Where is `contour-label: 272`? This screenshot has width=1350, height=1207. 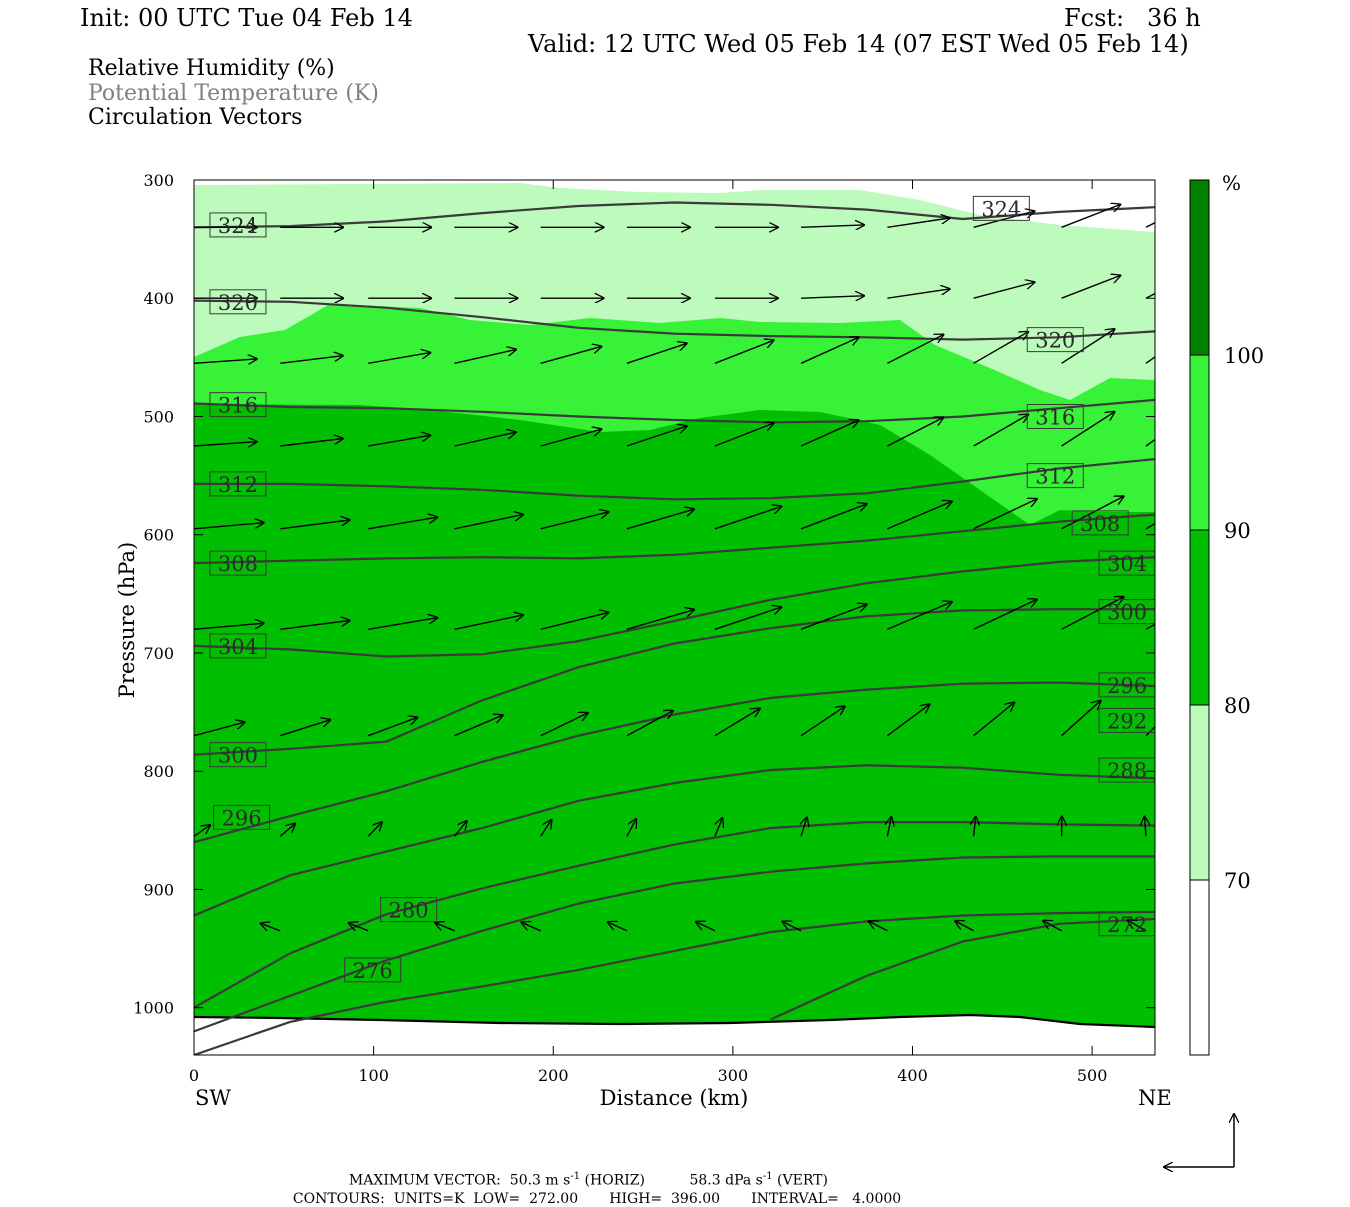
contour-label: 272 is located at coordinates (1127, 925).